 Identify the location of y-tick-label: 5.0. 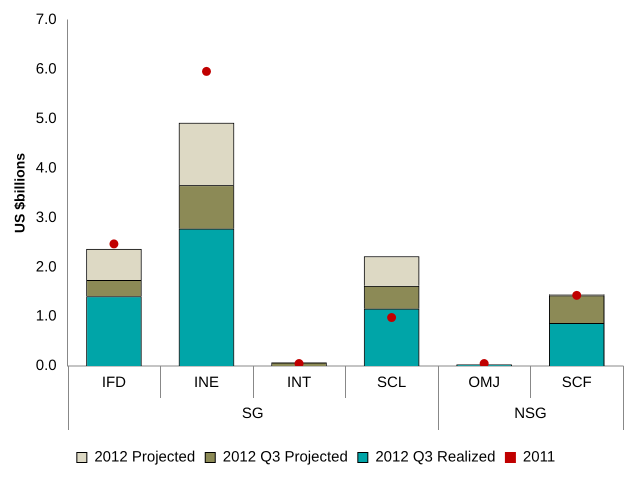
(46, 118).